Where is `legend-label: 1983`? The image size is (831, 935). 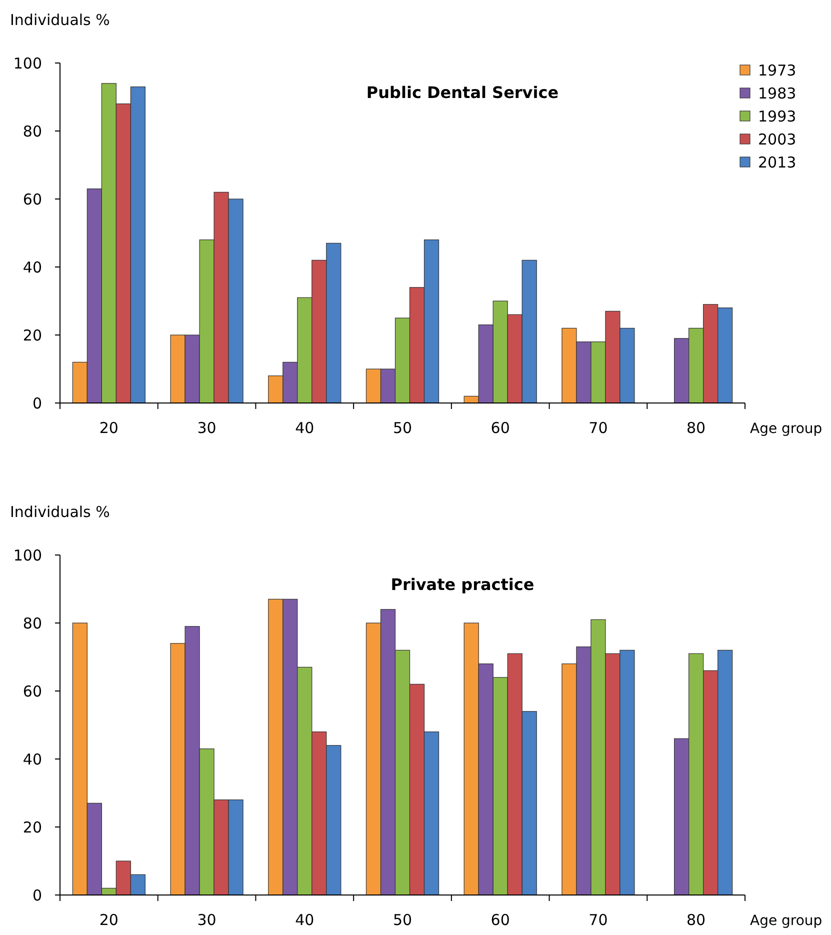 legend-label: 1983 is located at coordinates (777, 93).